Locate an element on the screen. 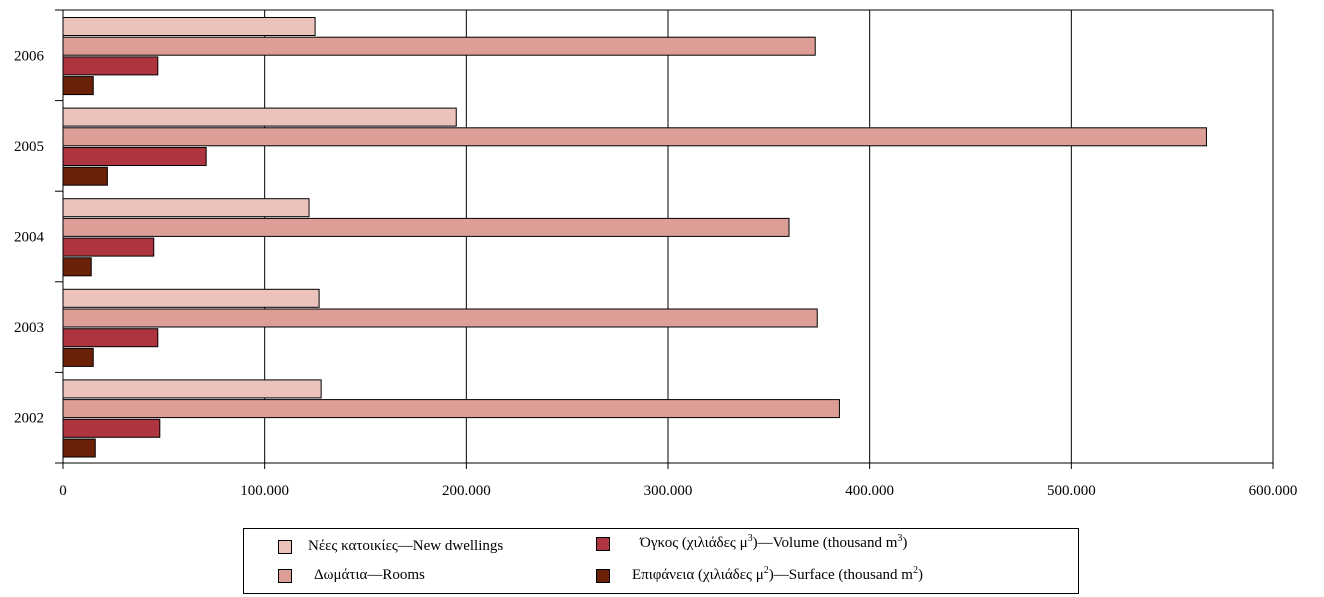 This screenshot has height=597, width=1324. legend-swatch-new-dwellings is located at coordinates (285, 546).